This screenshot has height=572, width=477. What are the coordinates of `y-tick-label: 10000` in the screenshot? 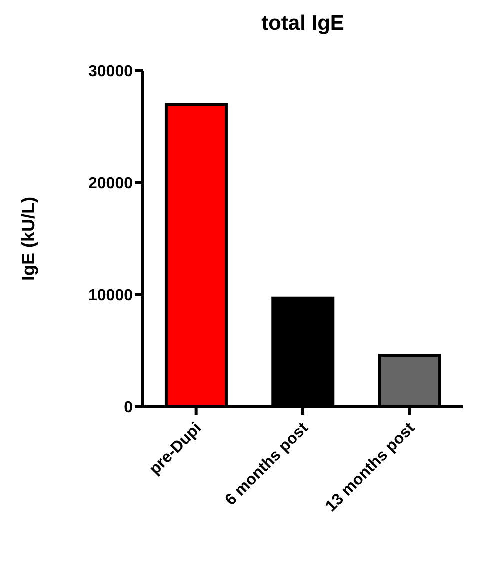 It's located at (111, 296).